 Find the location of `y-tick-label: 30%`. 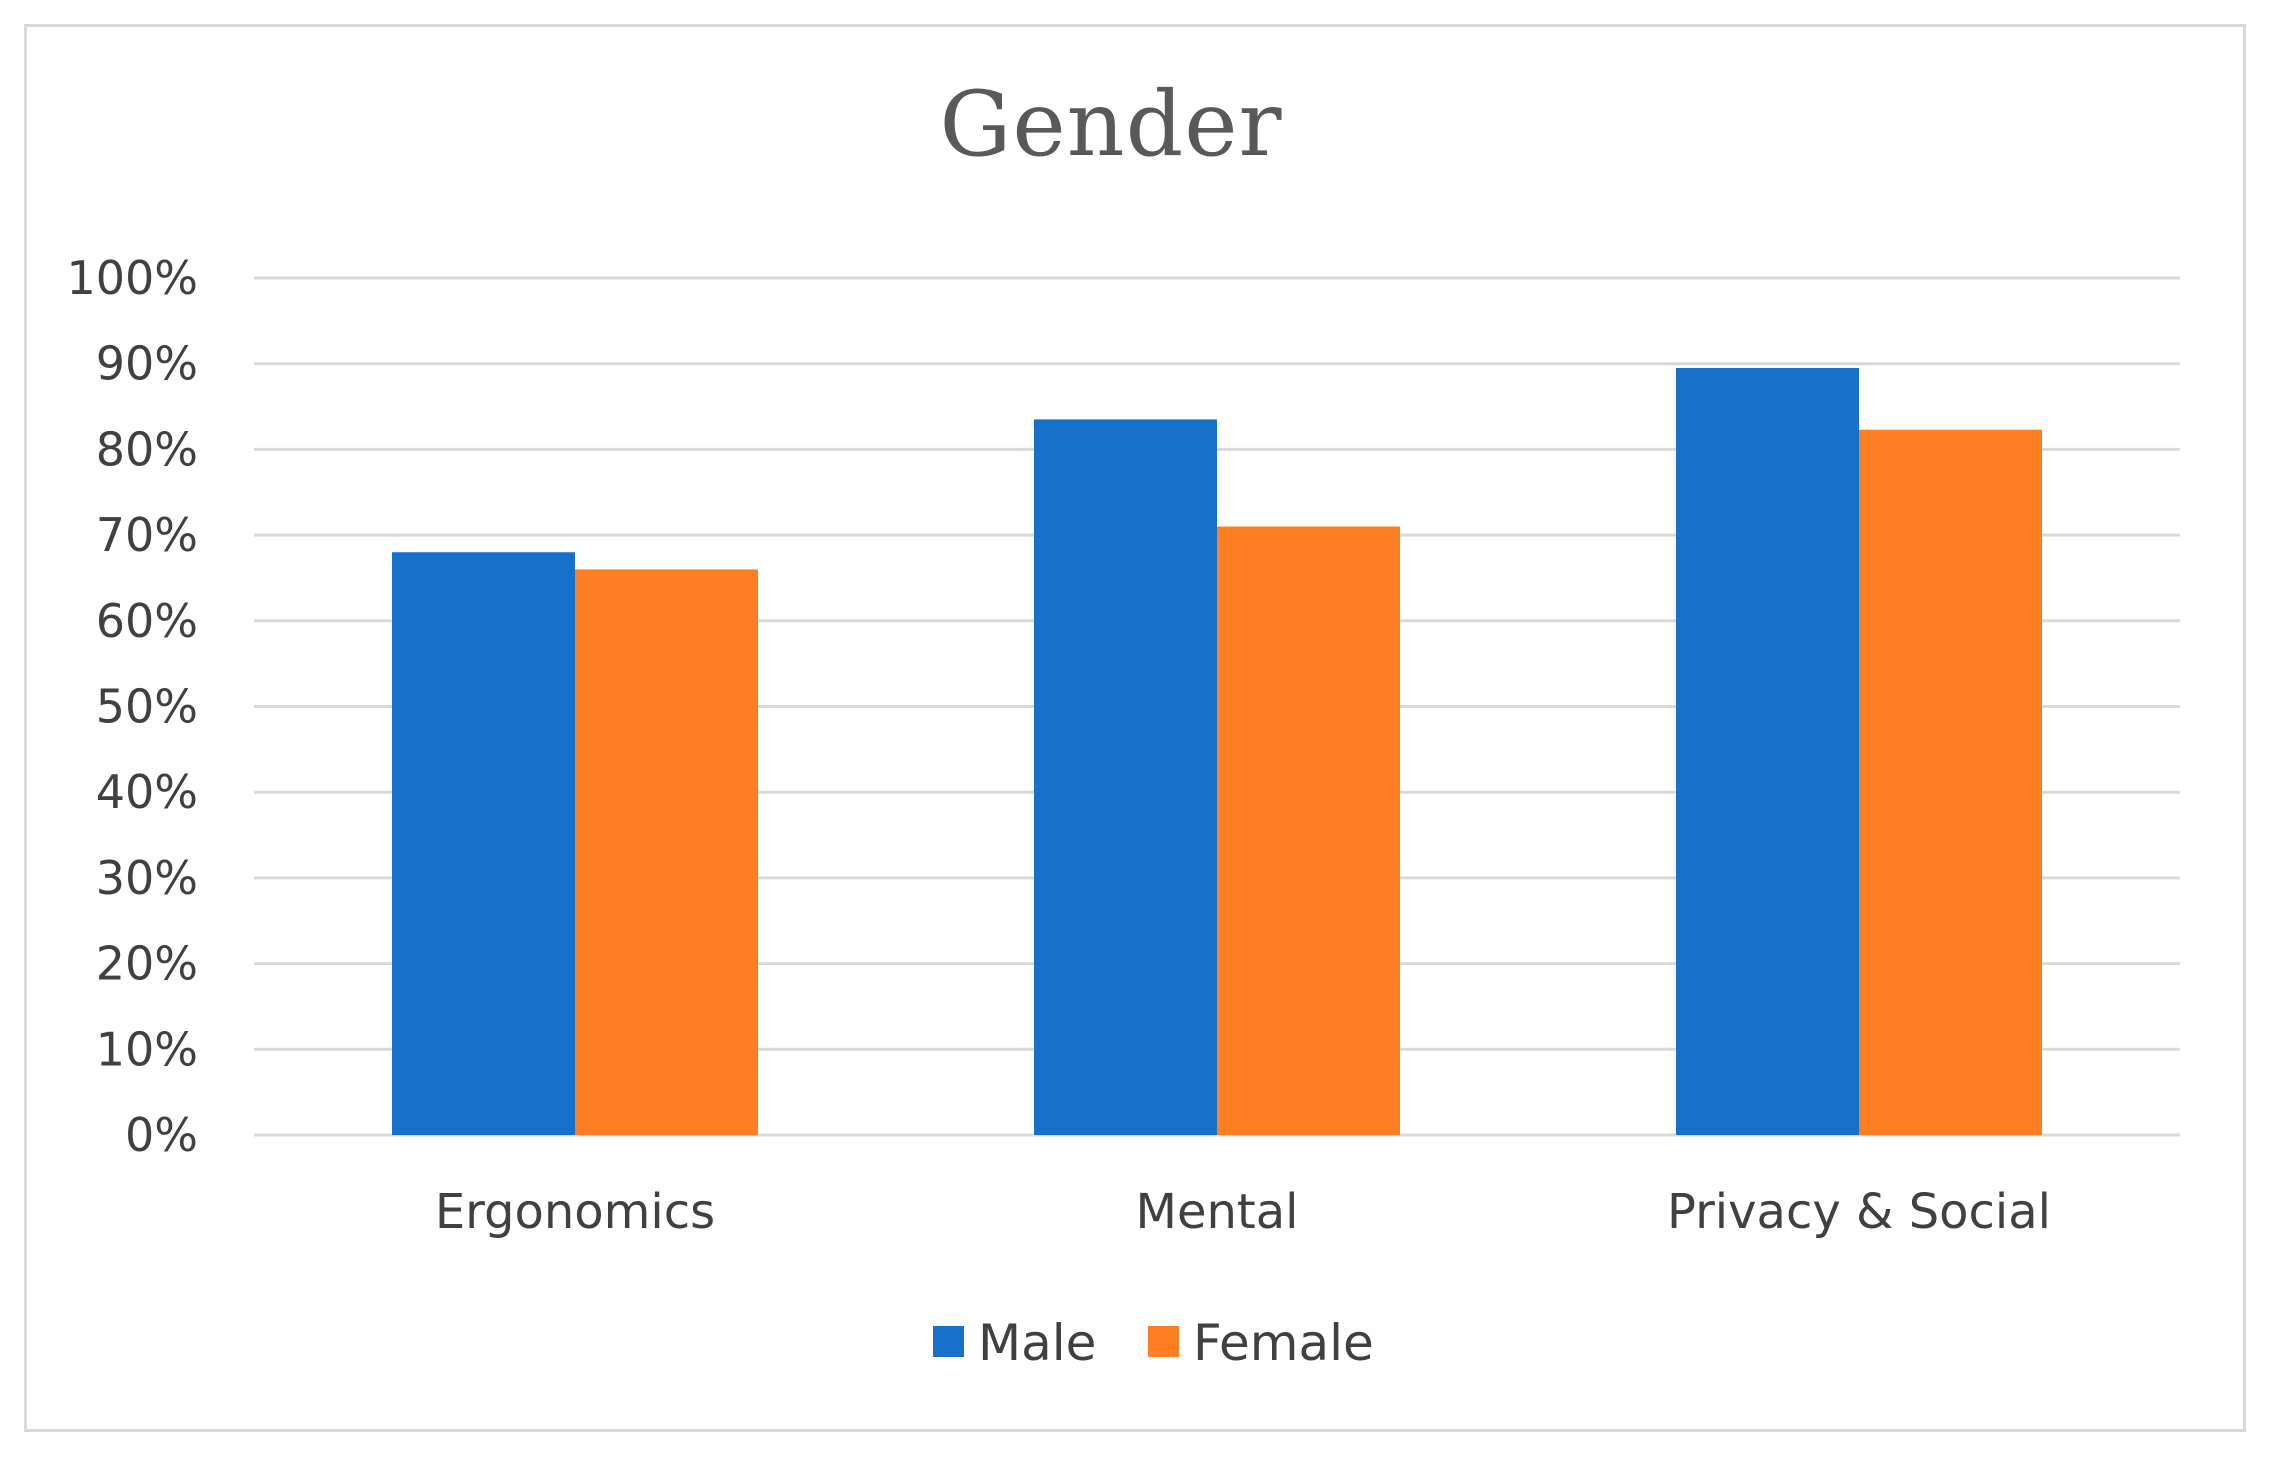

y-tick-label: 30% is located at coordinates (147, 878).